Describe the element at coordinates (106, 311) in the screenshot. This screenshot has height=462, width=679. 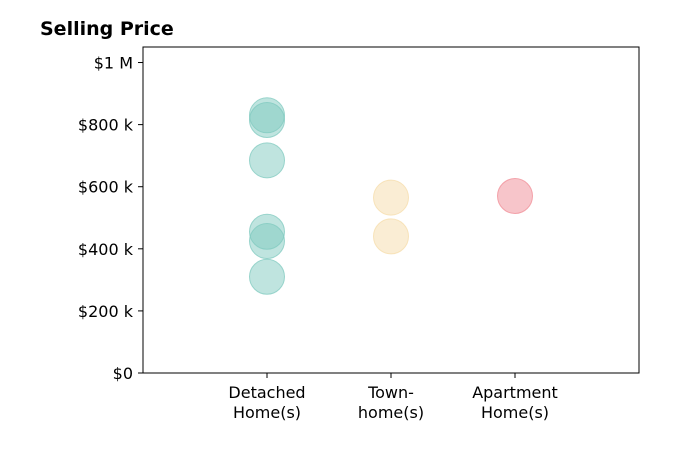
I see `y-tick-label: $200 k` at that location.